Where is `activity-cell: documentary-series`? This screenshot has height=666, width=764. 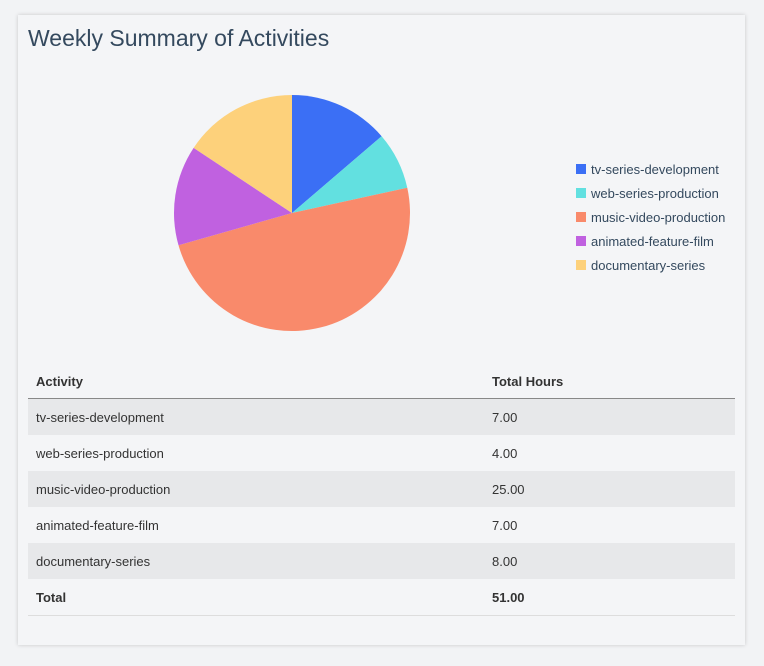 activity-cell: documentary-series is located at coordinates (93, 561).